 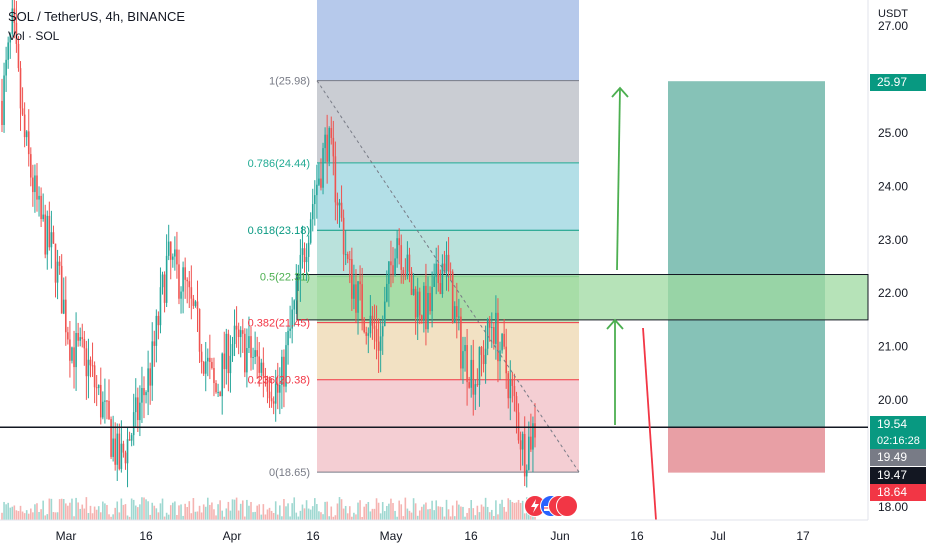 I want to click on fib-label: 0.786(24.44), so click(x=279, y=164).